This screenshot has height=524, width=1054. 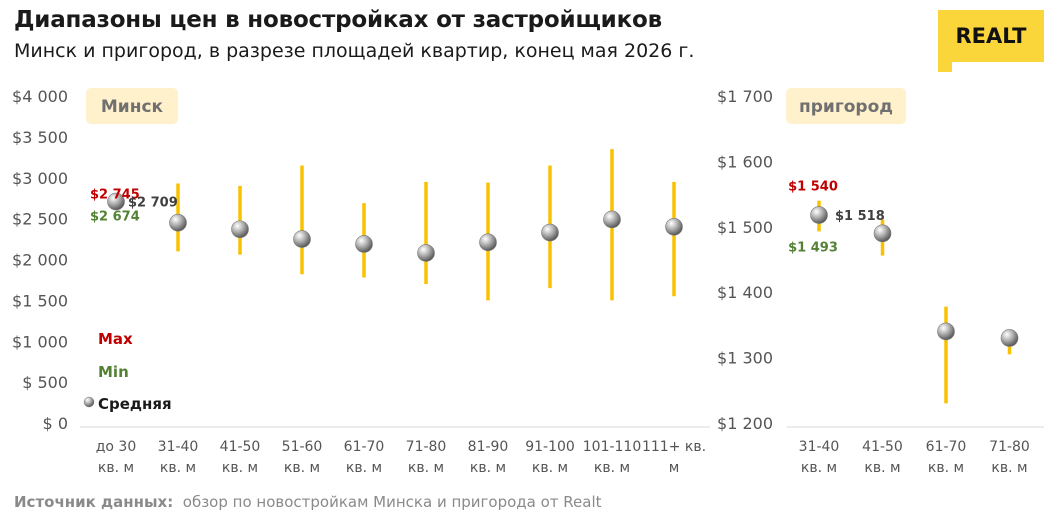 What do you see at coordinates (45, 382) in the screenshot?
I see `y-tick-label: $ 500` at bounding box center [45, 382].